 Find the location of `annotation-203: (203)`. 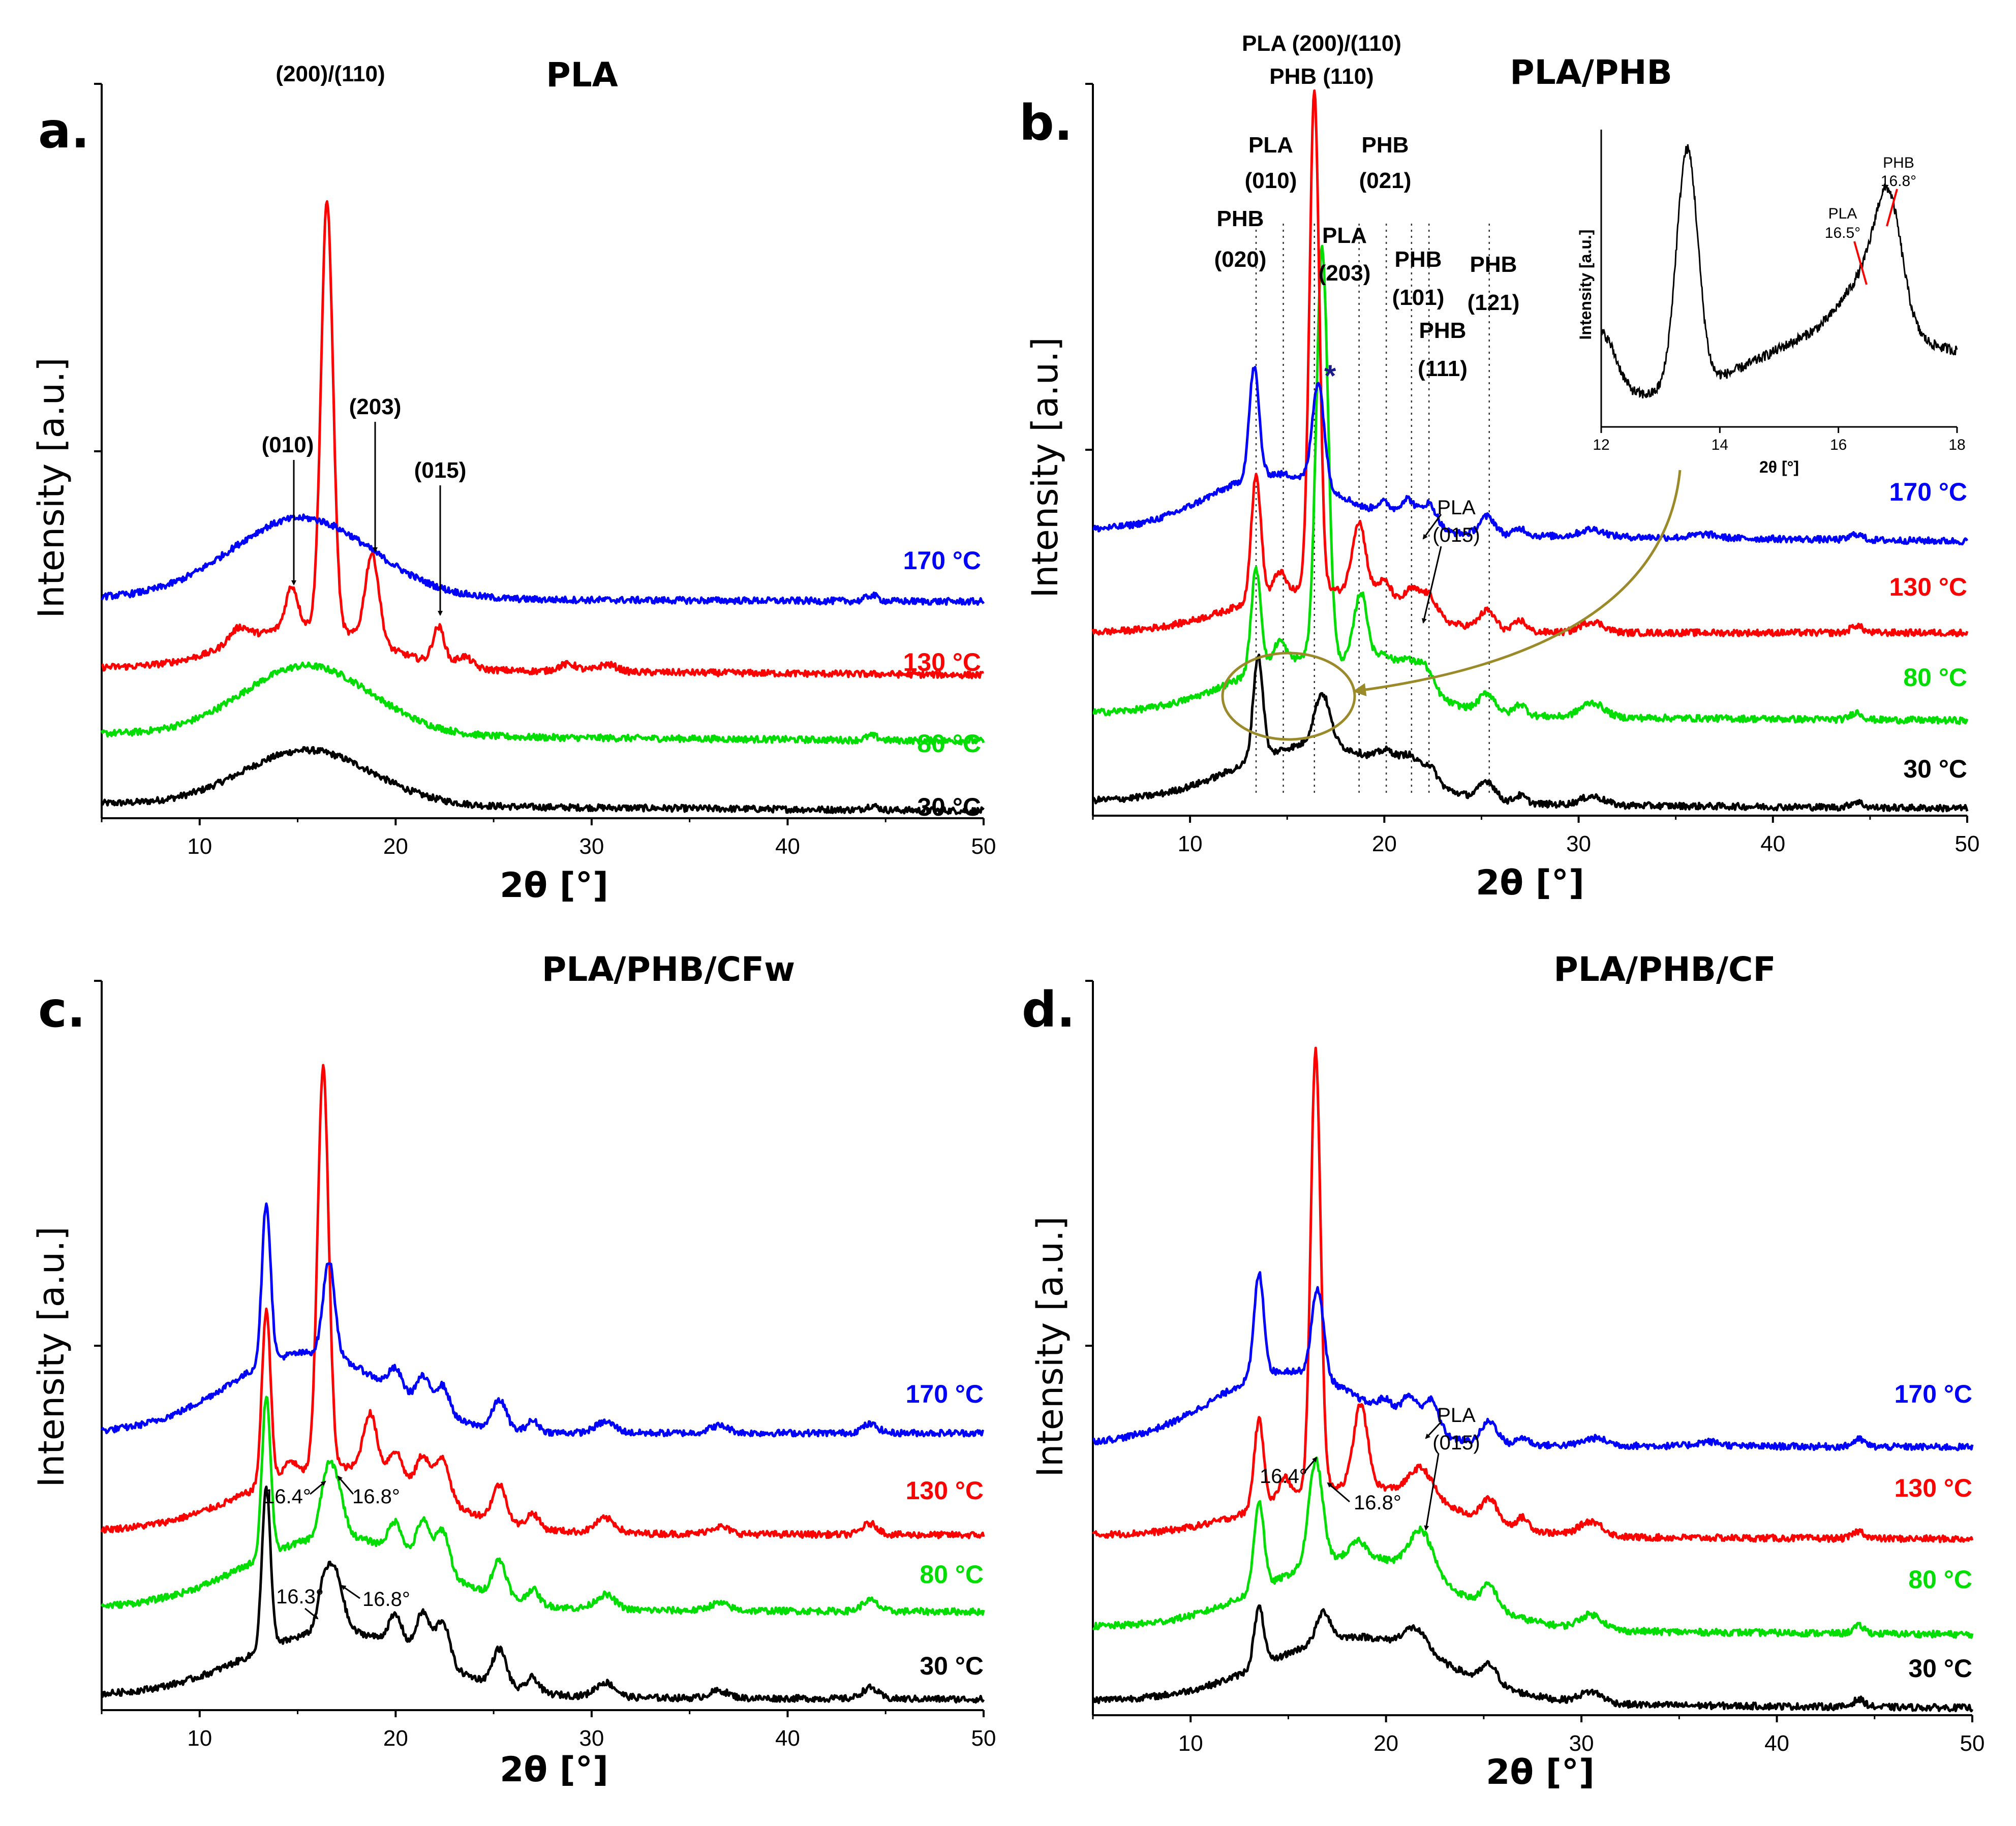

annotation-203: (203) is located at coordinates (375, 407).